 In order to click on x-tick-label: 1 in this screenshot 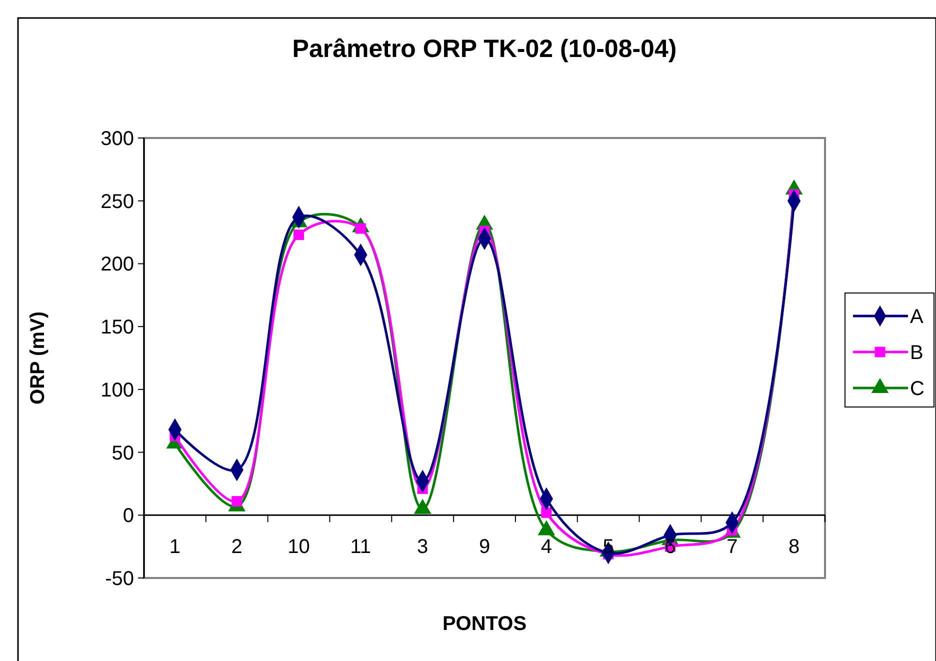, I will do `click(175, 547)`.